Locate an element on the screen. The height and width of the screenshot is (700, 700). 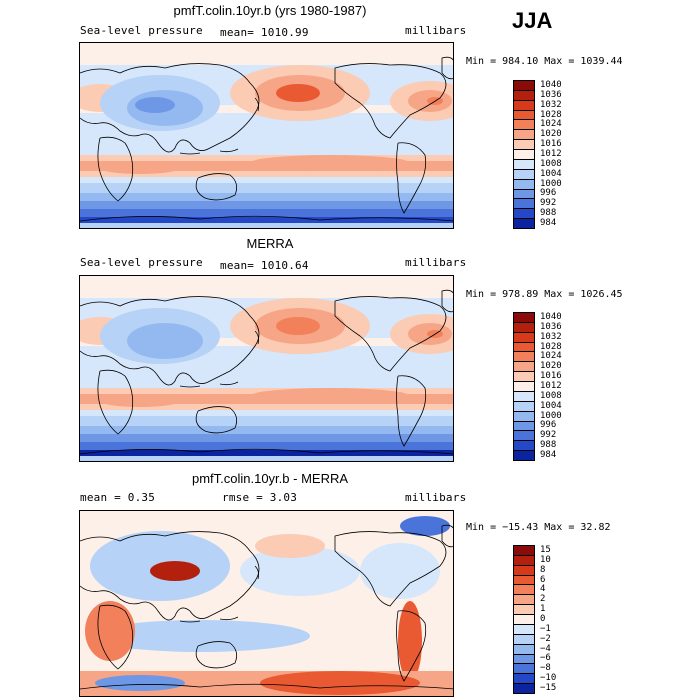
panel-2-minmax: Min = 978.89 Max = 1026.45 is located at coordinates (544, 294).